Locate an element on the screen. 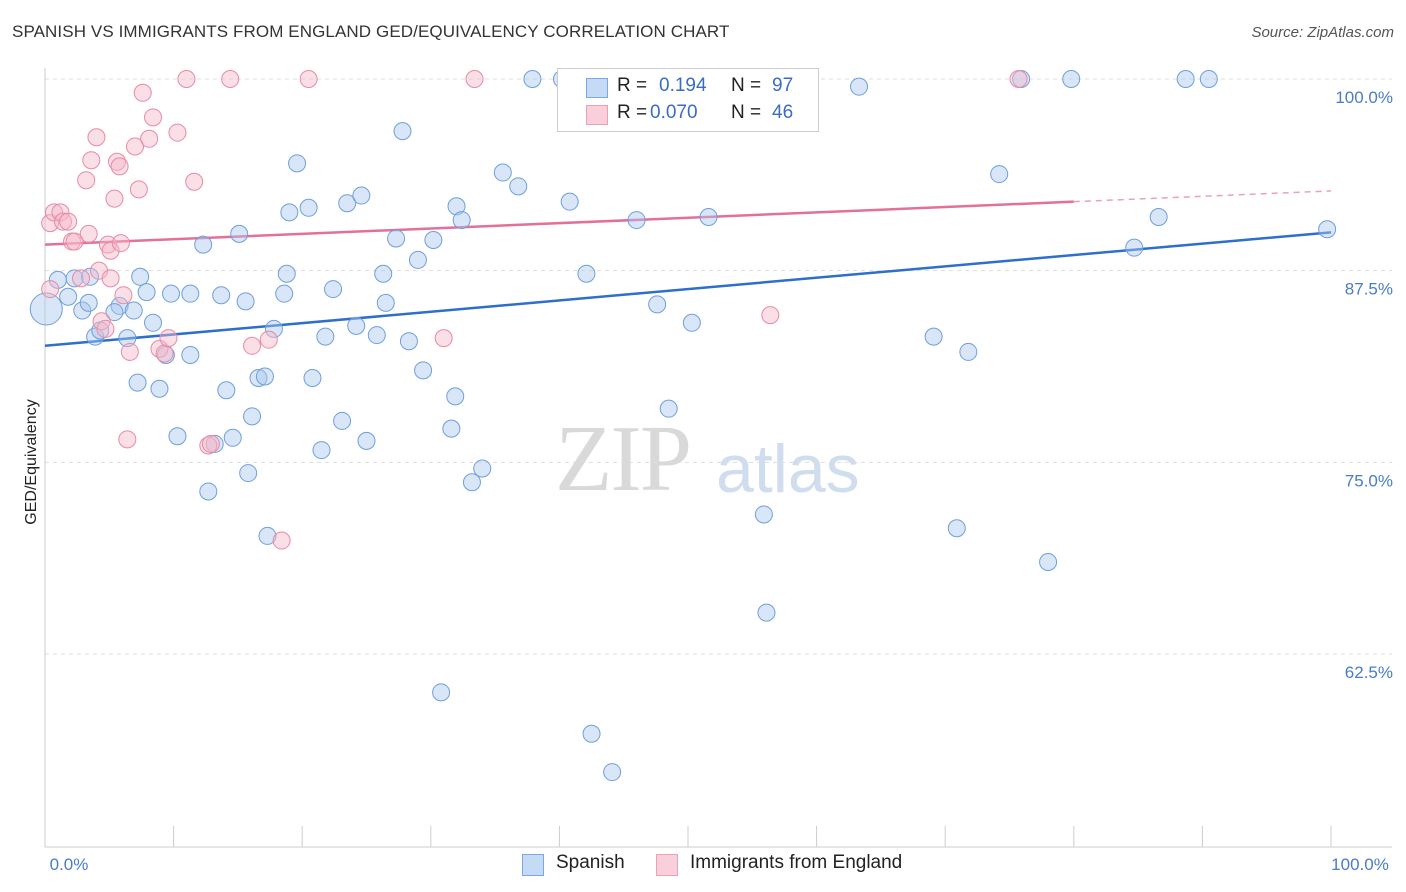  legend-n-value-spanish: 97 is located at coordinates (783, 85).